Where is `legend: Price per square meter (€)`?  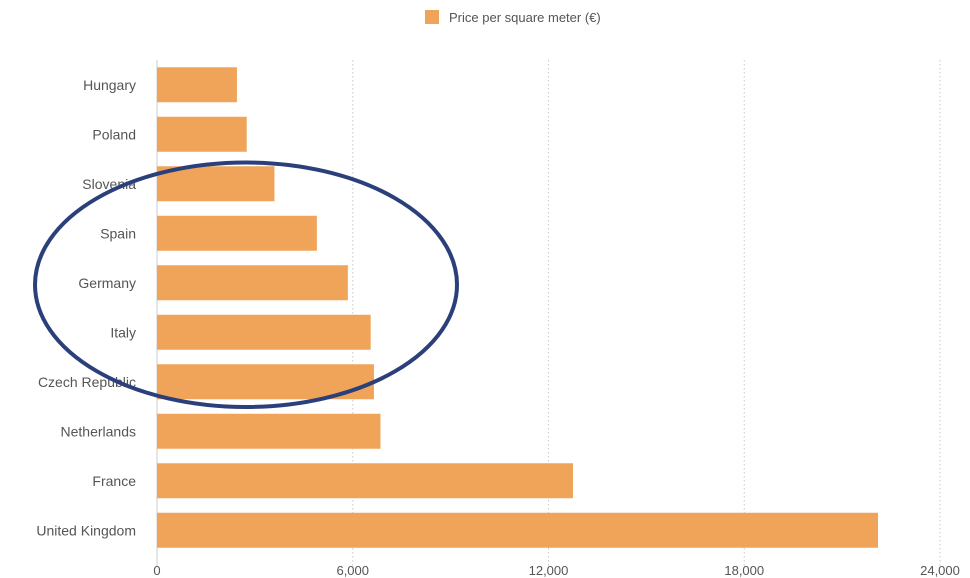 legend: Price per square meter (€) is located at coordinates (513, 17).